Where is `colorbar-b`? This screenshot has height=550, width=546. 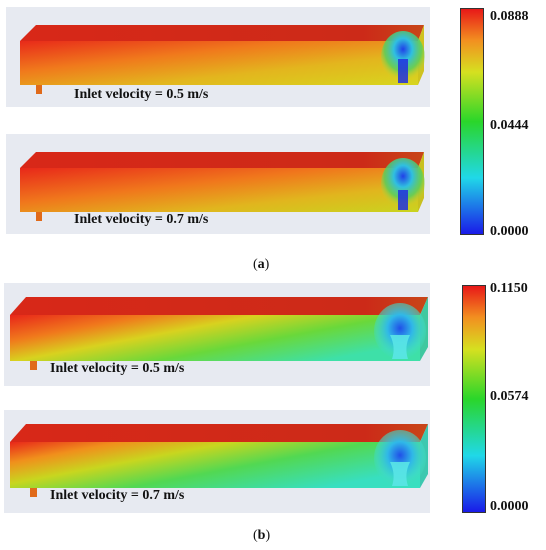 colorbar-b is located at coordinates (474, 399).